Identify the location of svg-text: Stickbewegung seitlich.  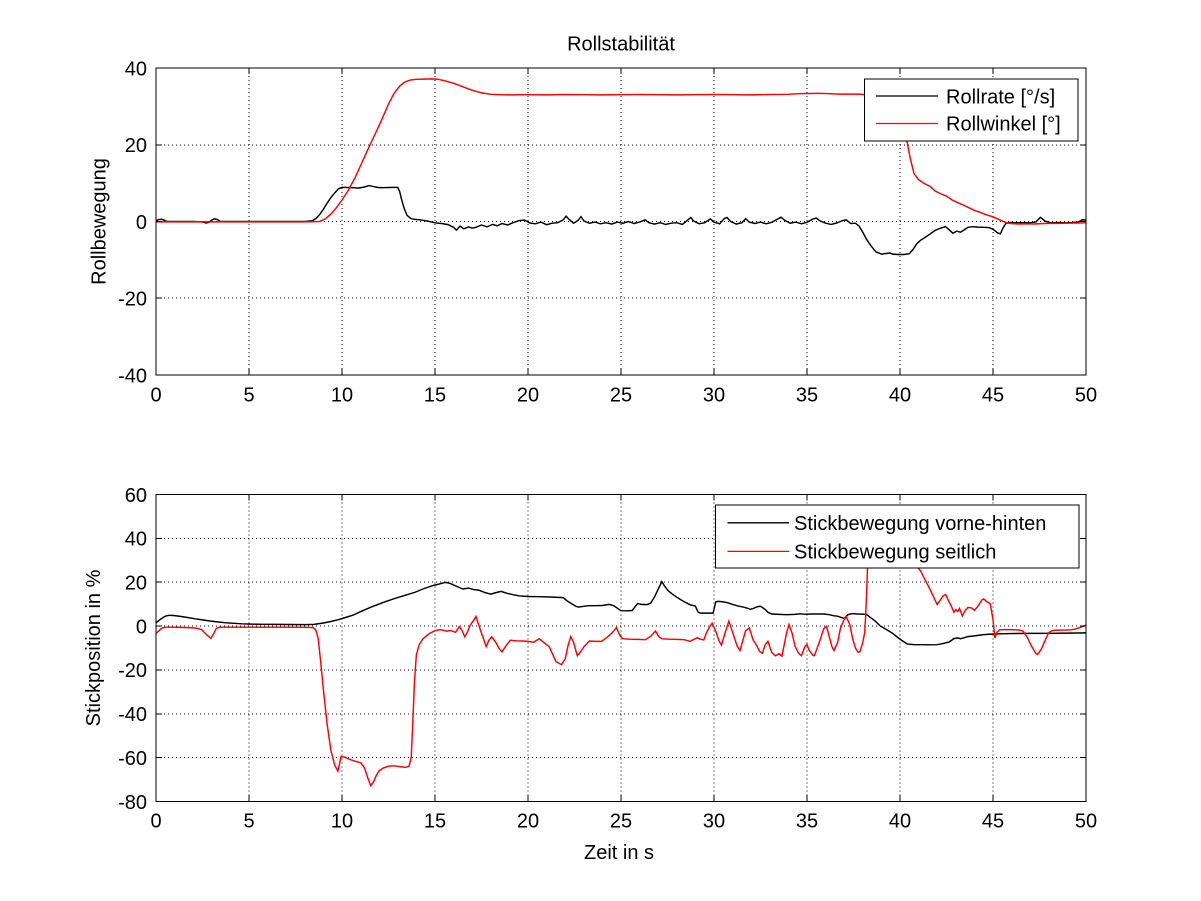
(895, 553).